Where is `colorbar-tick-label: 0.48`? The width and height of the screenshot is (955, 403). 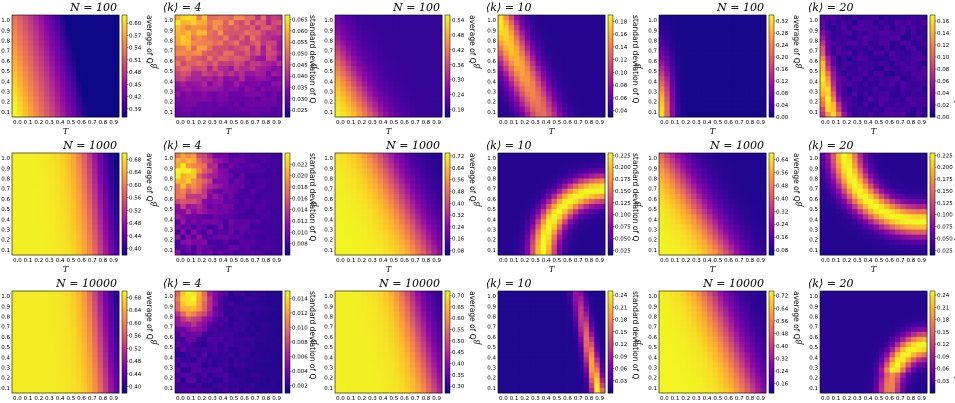
colorbar-tick-label: 0.48 is located at coordinates (135, 224).